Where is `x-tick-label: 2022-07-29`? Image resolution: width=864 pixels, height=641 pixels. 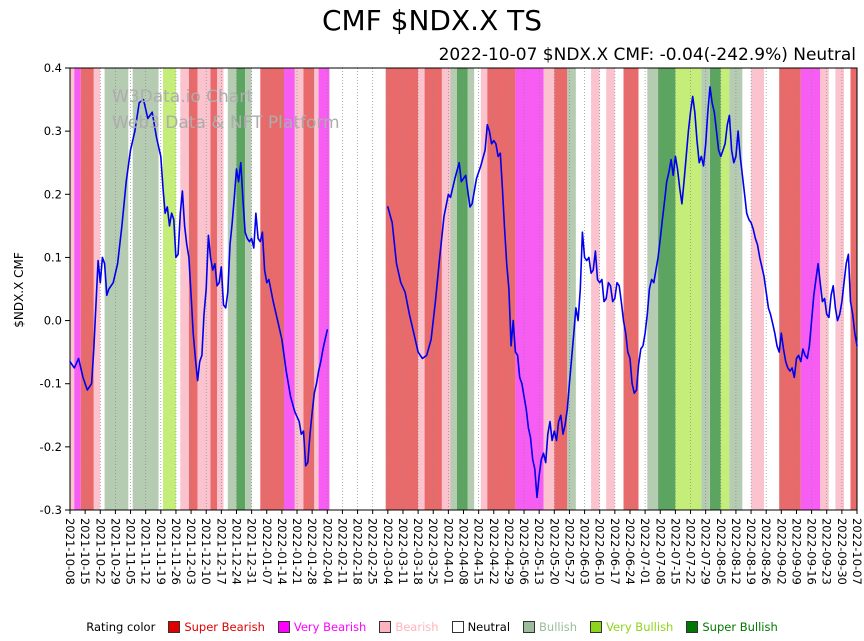
x-tick-label: 2022-07-29 is located at coordinates (706, 551).